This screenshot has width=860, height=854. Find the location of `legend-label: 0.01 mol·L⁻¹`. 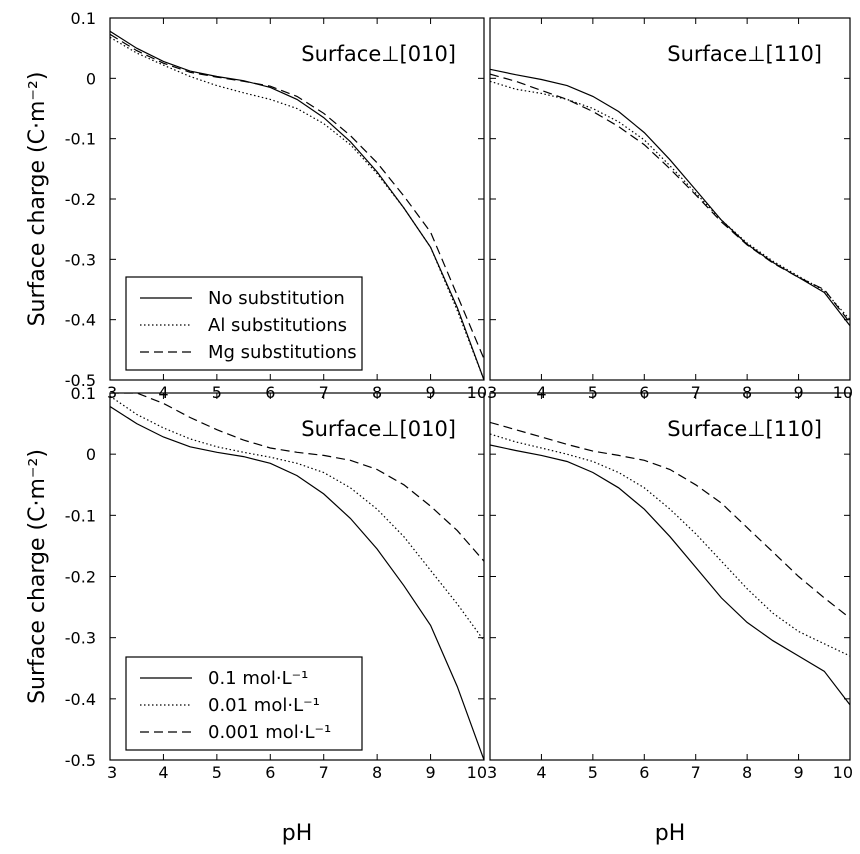

legend-label: 0.01 mol·L⁻¹ is located at coordinates (264, 705).